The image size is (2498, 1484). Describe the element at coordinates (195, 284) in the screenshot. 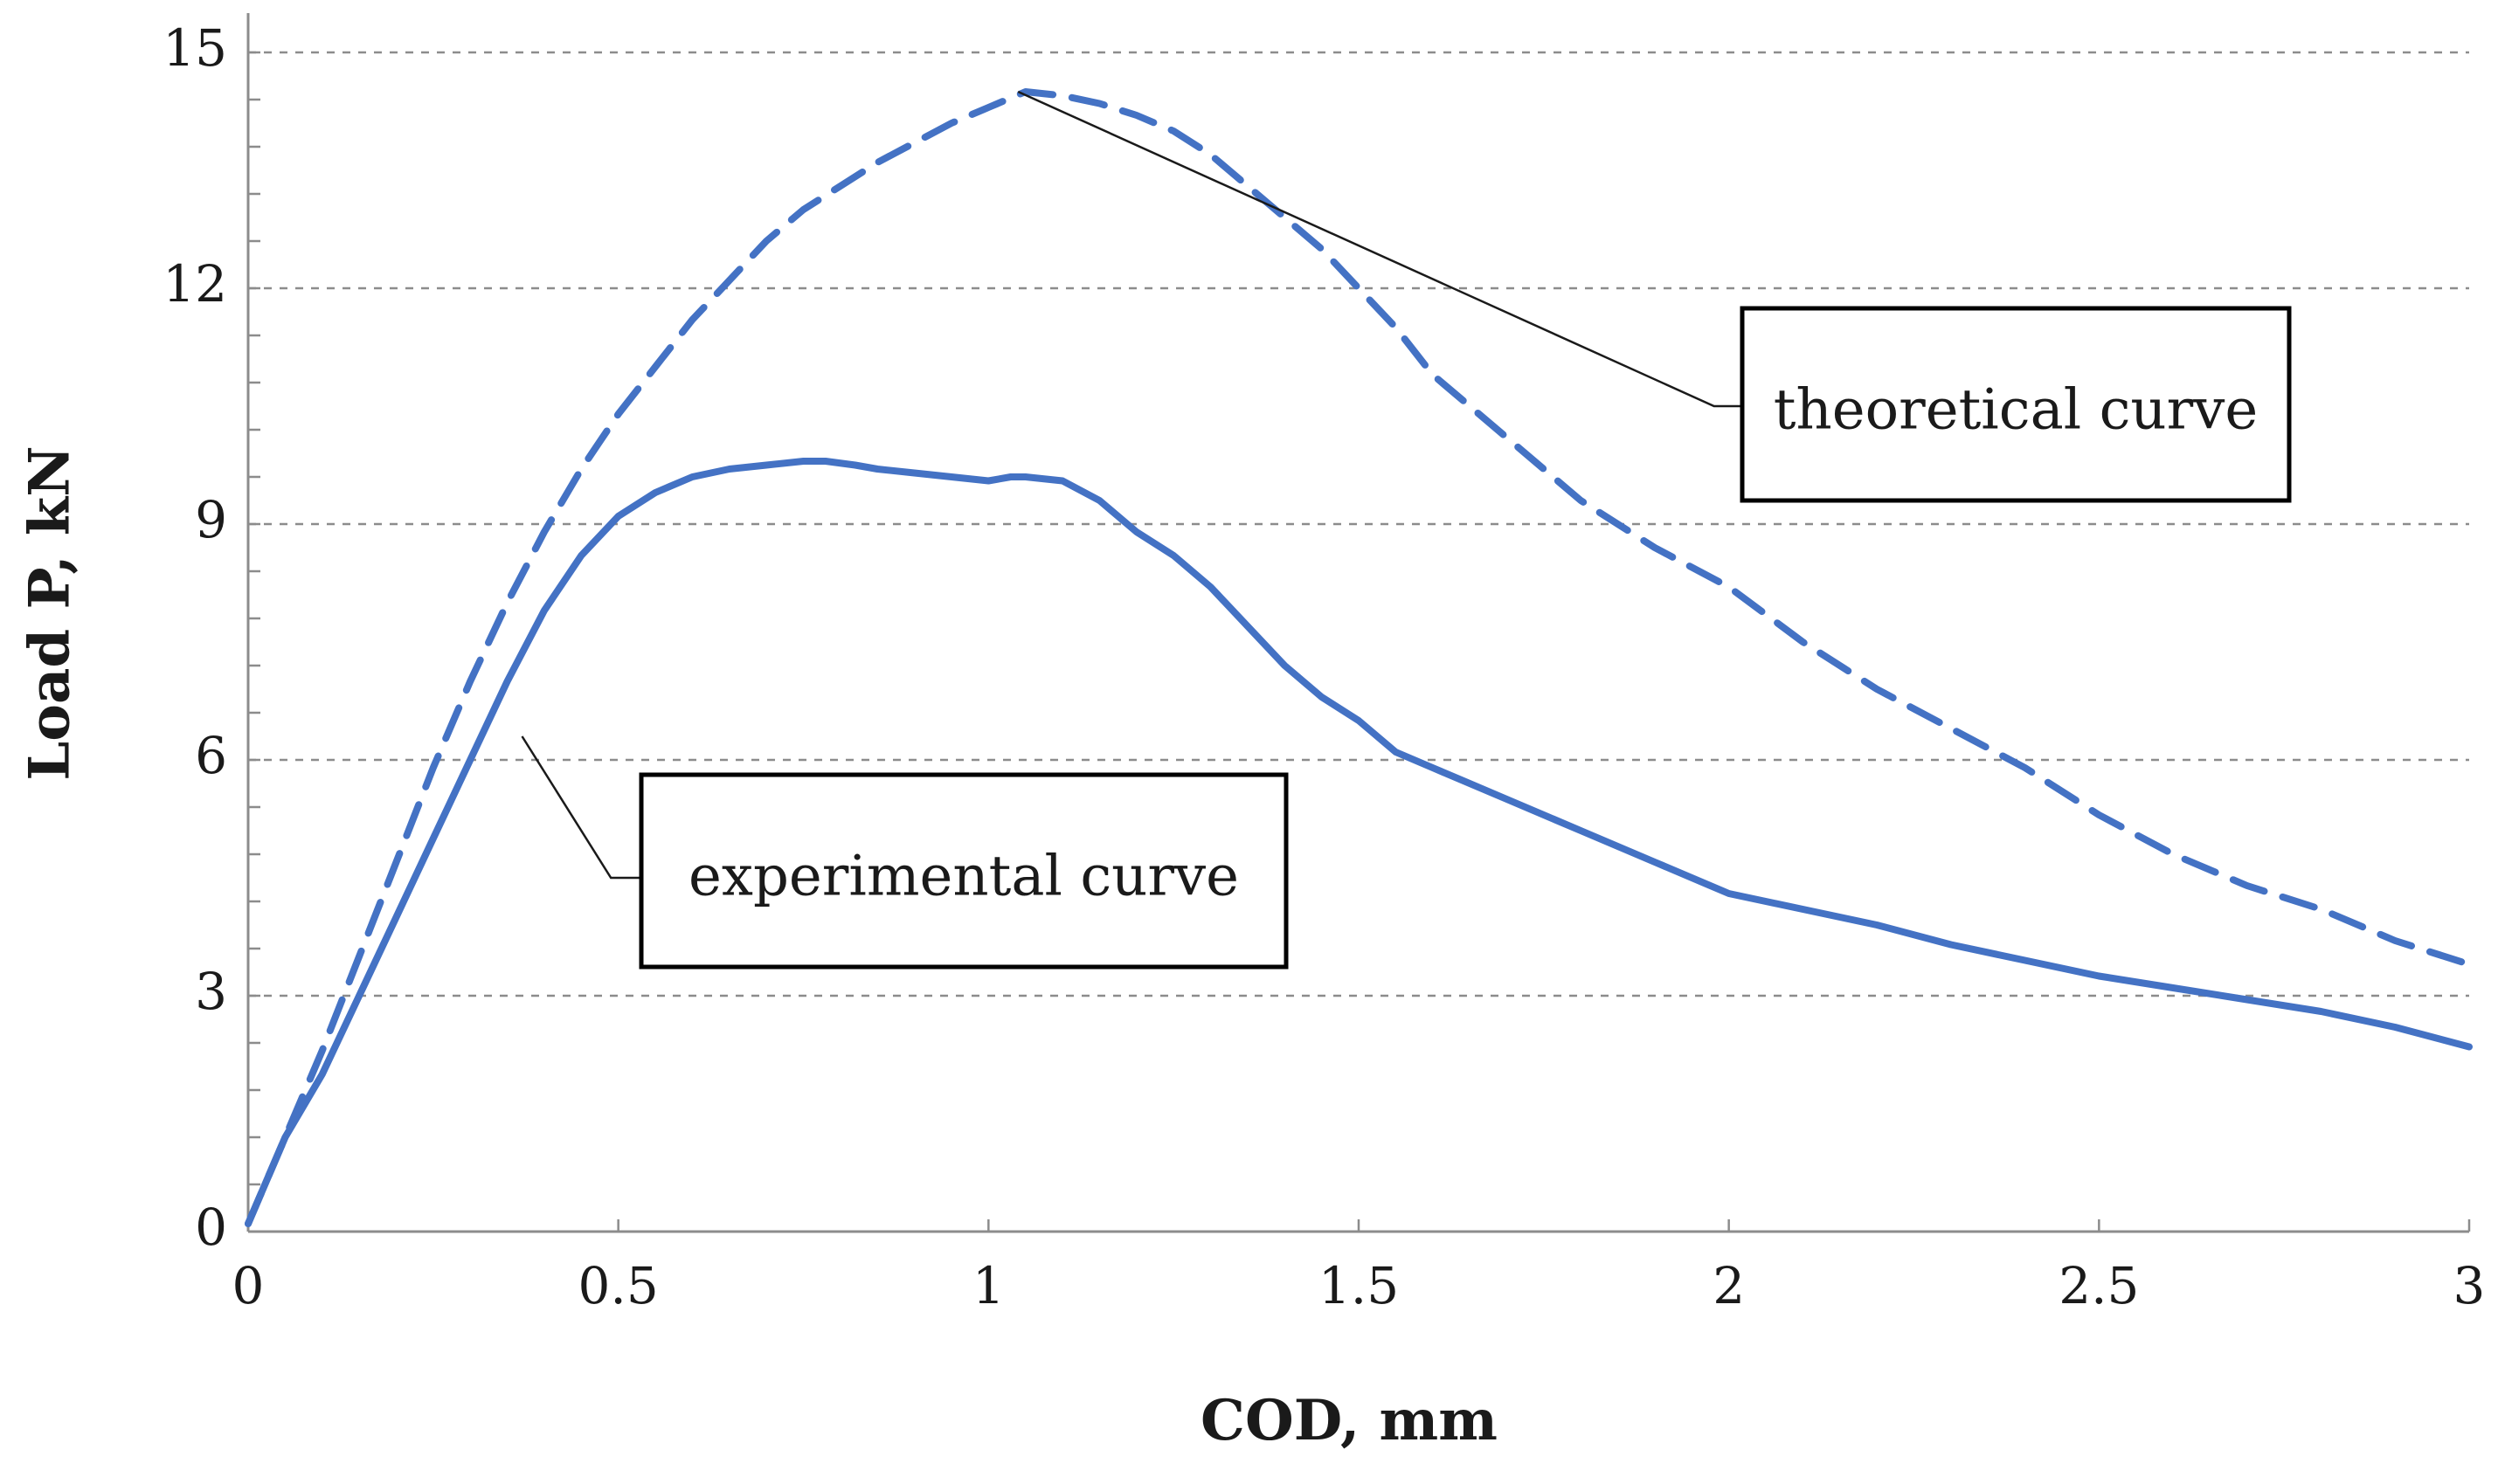

I see `y-tick-label-4: 12` at that location.